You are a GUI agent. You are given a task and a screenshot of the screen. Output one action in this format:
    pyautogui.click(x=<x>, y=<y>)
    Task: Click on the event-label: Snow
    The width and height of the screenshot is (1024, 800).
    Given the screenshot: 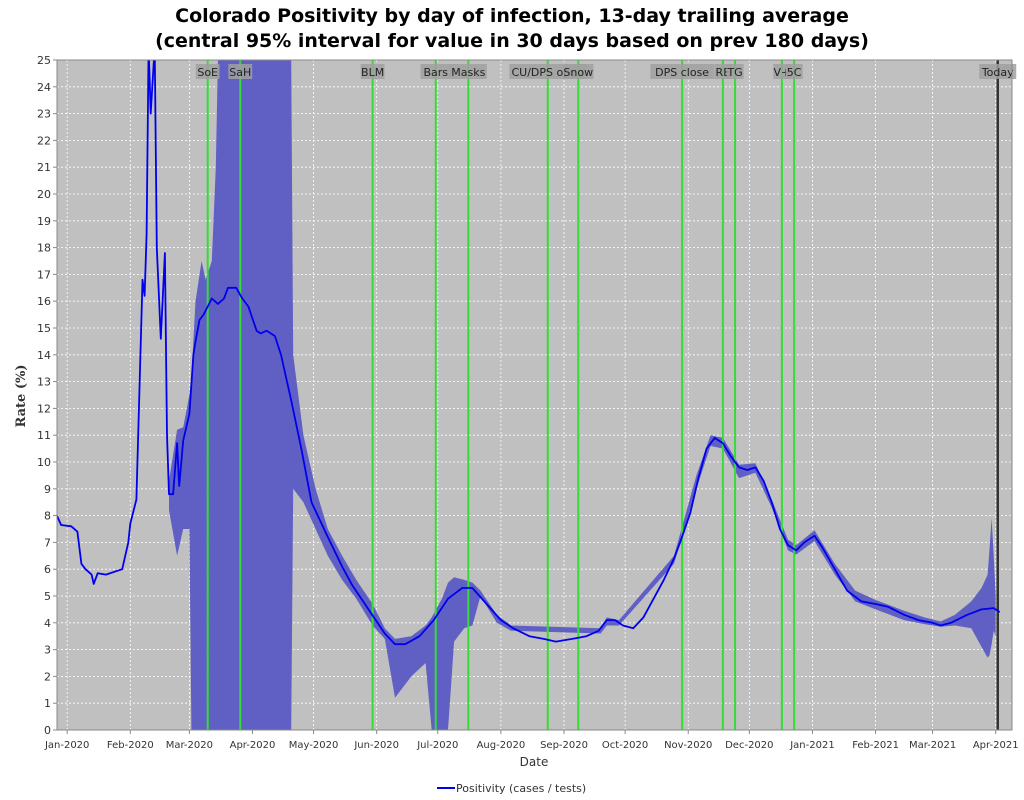 What is the action you would take?
    pyautogui.click(x=578, y=72)
    